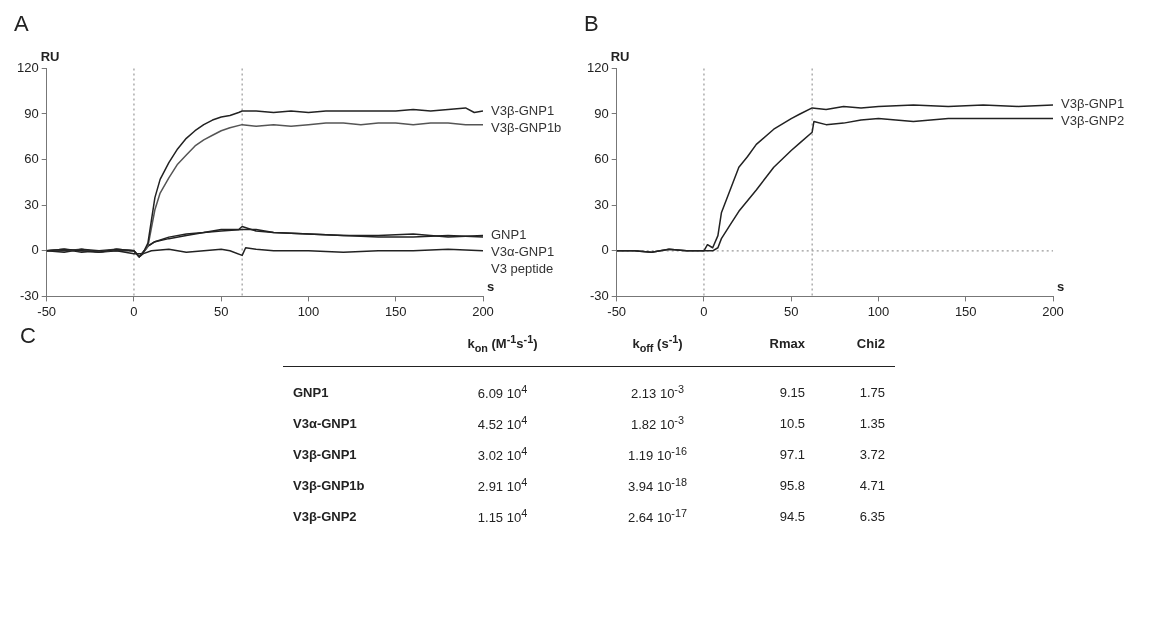 Image resolution: width=1170 pixels, height=639 pixels. Describe the element at coordinates (502, 424) in the screenshot. I see `text: 4.52 10$^{4}$` at that location.